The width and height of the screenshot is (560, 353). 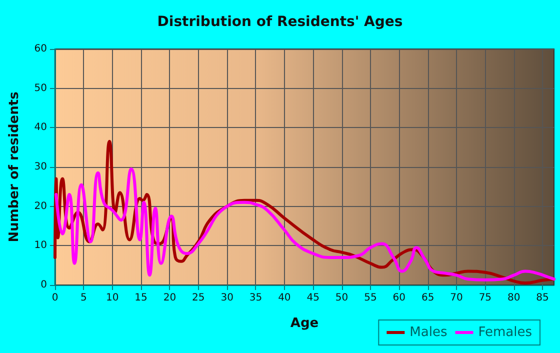 What do you see at coordinates (40, 246) in the screenshot?
I see `y-tick-label: 10` at bounding box center [40, 246].